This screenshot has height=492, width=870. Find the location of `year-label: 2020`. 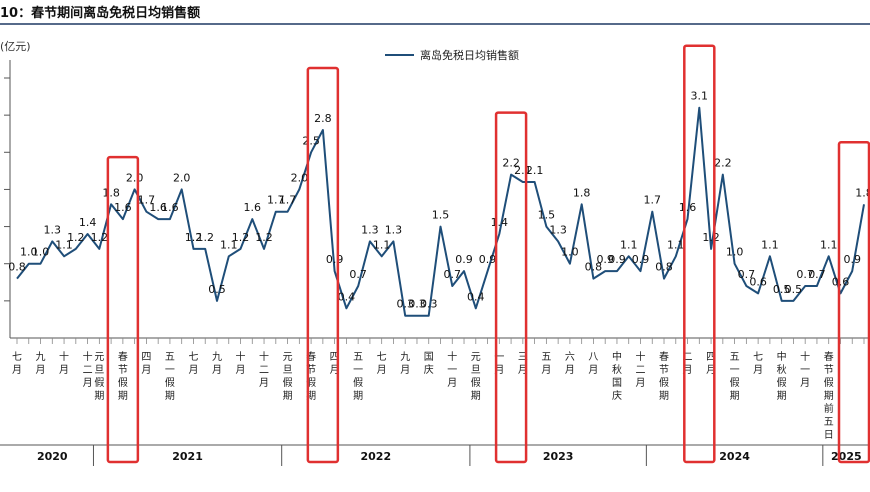

year-label: 2020 is located at coordinates (52, 456).